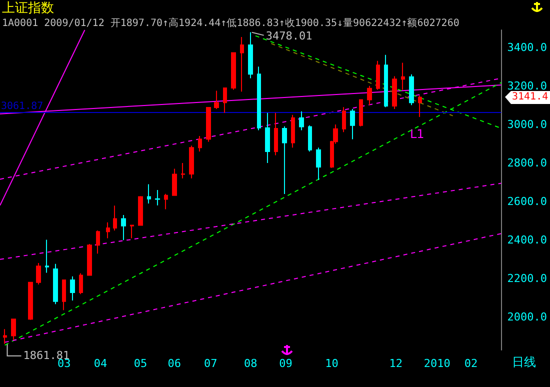 The width and height of the screenshot is (550, 387). What do you see at coordinates (331, 363) in the screenshot?
I see `x-tick-label: 10` at bounding box center [331, 363].